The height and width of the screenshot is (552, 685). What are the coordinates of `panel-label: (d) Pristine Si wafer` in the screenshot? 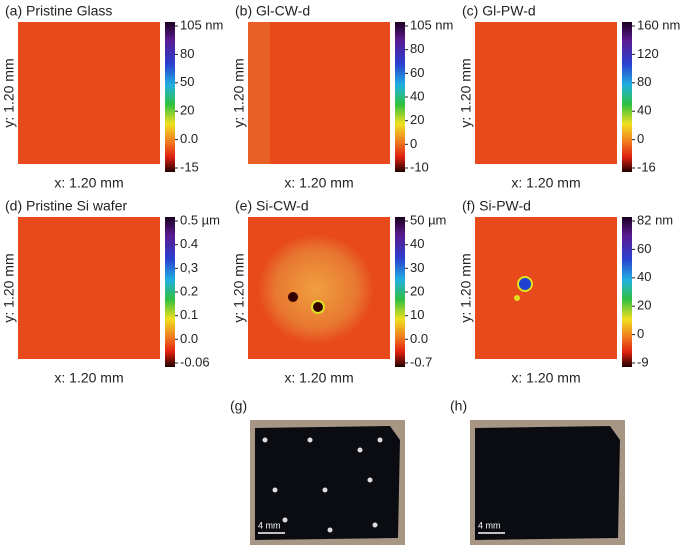 It's located at (66, 206).